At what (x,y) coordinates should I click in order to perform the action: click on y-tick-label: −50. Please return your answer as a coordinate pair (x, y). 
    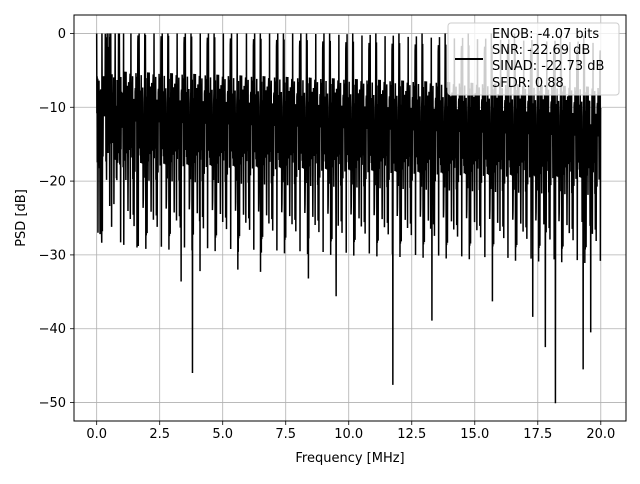
    Looking at the image, I should click on (52, 403).